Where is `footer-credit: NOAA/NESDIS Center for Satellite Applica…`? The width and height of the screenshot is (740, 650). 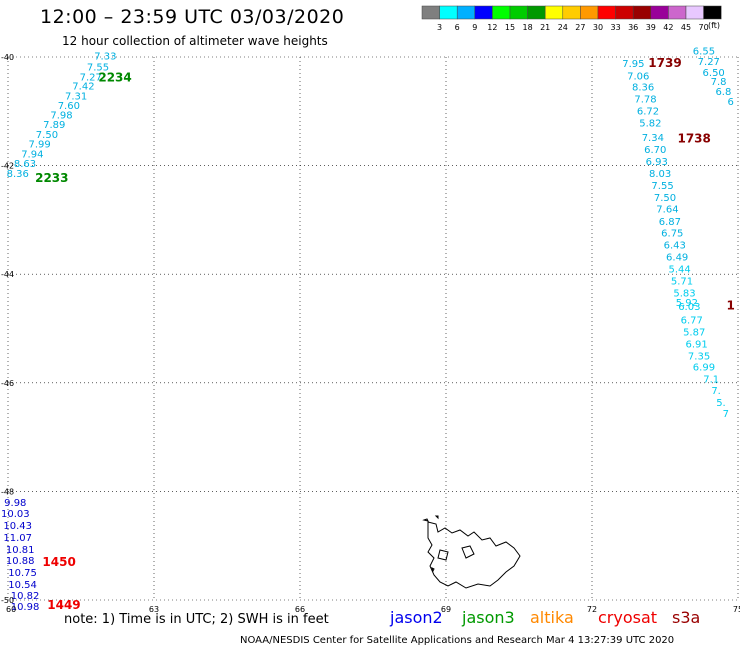
footer-credit: NOAA/NESDIS Center for Satellite Applica… is located at coordinates (457, 640).